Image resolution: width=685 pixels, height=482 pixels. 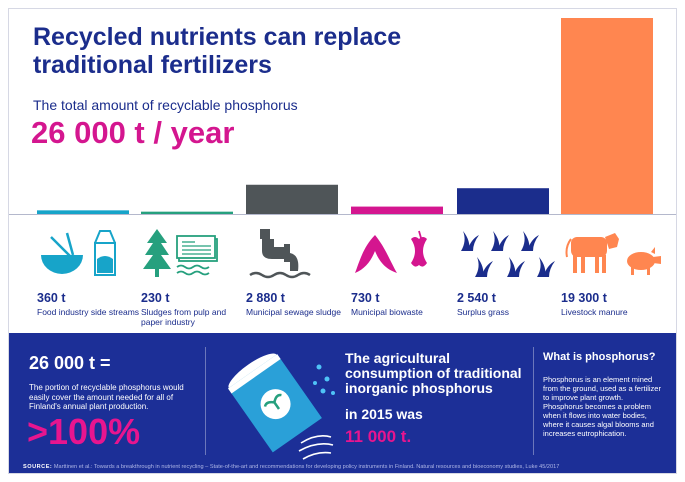 I want to click on fertilizer-bottle-icon, so click(x=280, y=405).